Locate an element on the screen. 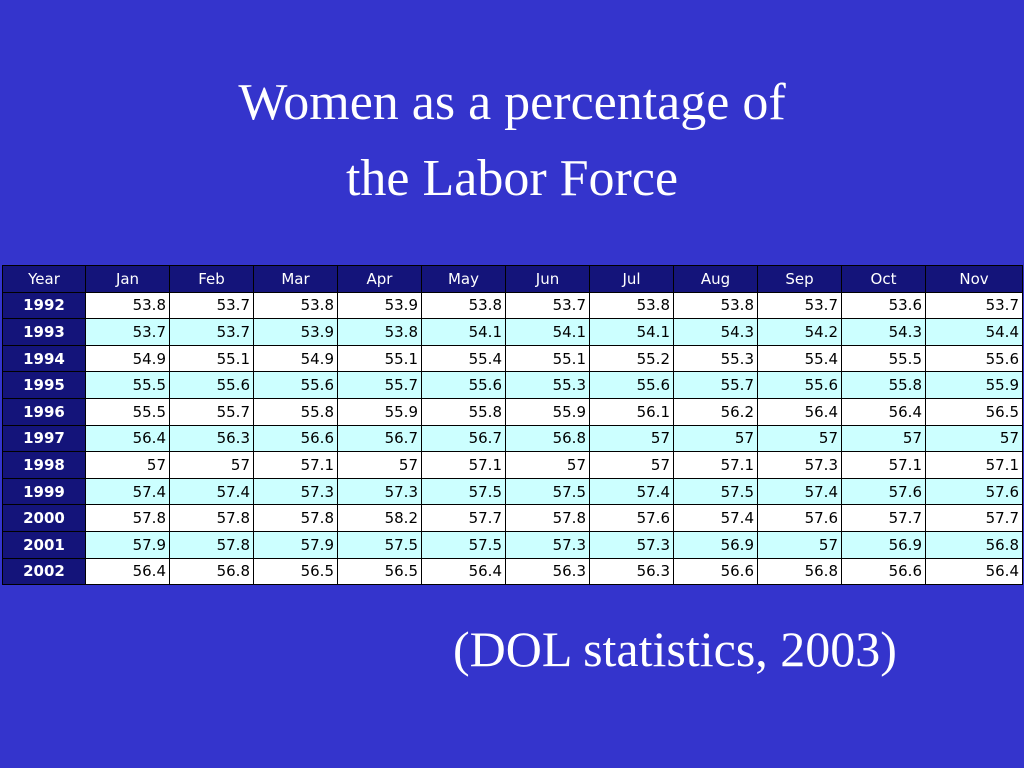 The width and height of the screenshot is (1024, 768). column-header: May is located at coordinates (463, 279).